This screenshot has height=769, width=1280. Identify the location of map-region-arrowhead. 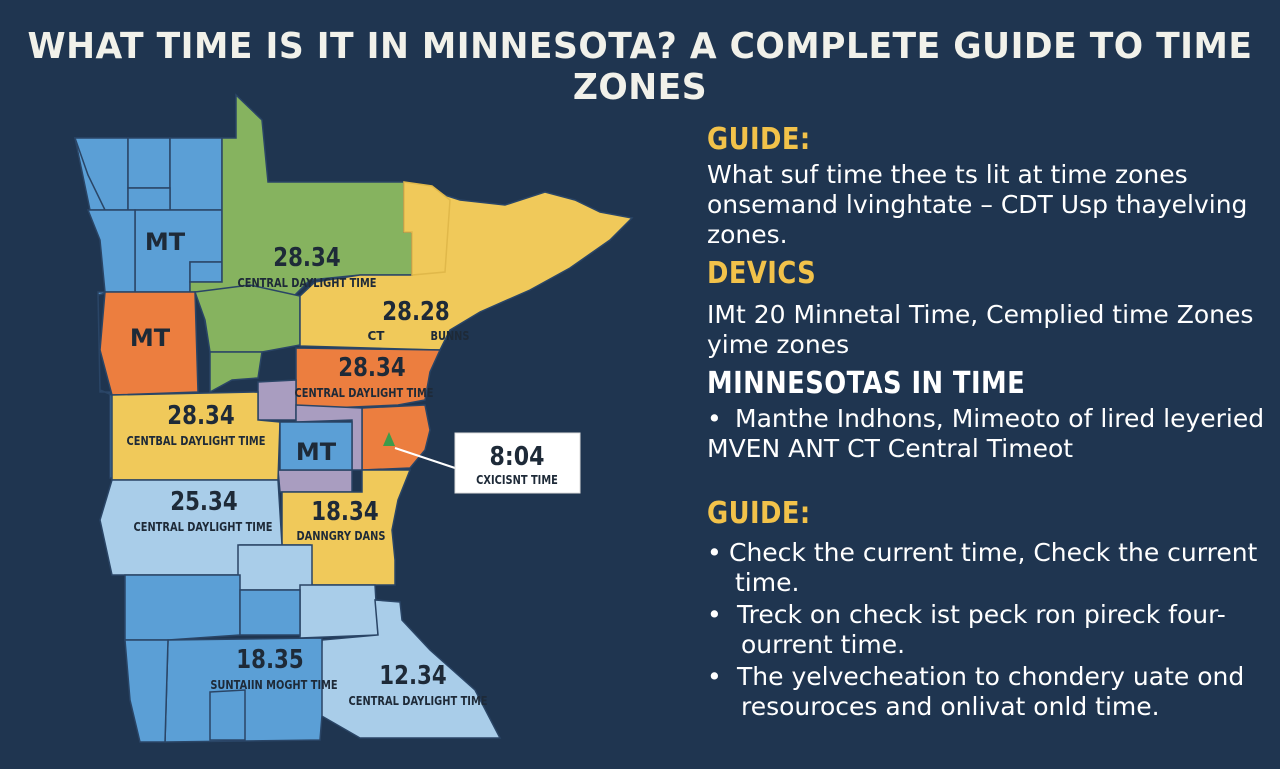
(466, 265).